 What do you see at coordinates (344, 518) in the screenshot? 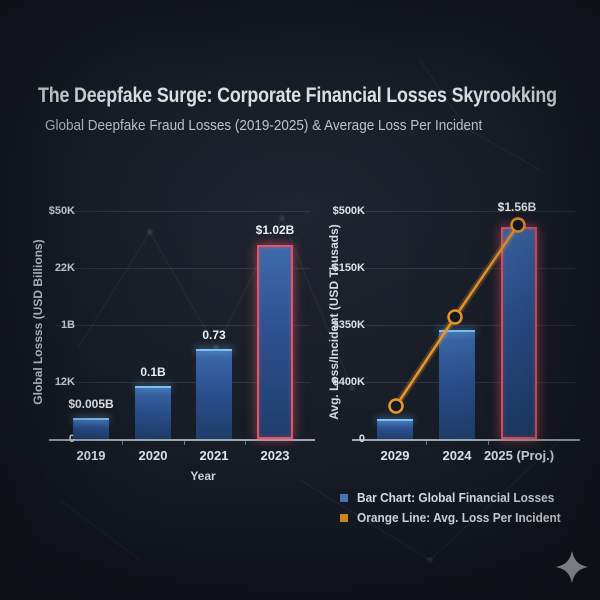
I see `line-series-swatch-icon` at bounding box center [344, 518].